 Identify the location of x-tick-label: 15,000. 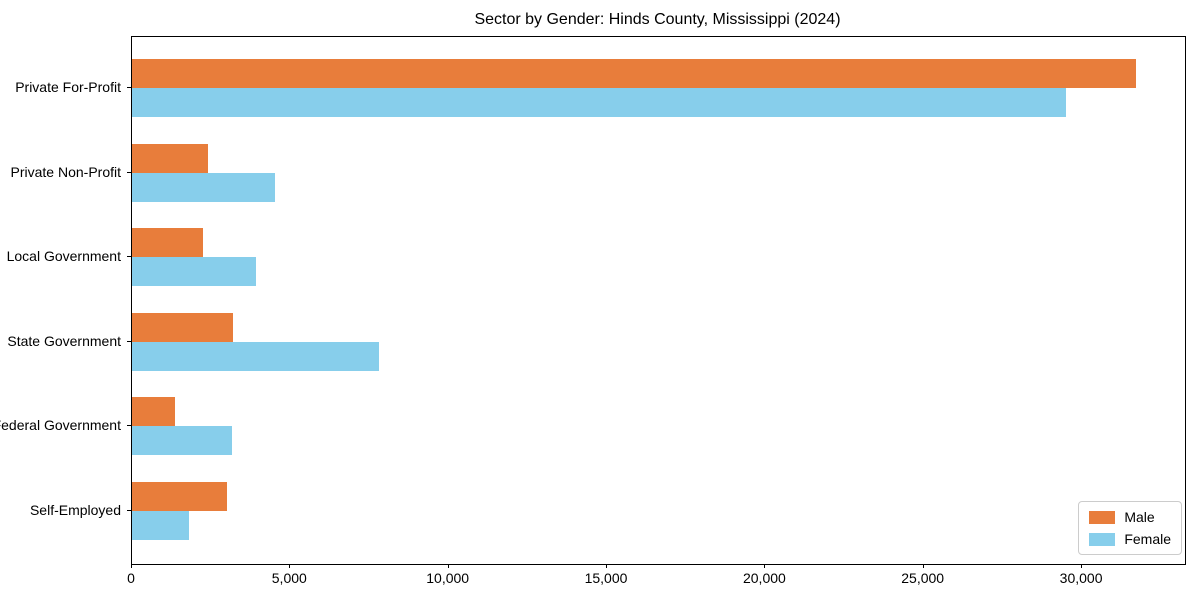
(606, 578).